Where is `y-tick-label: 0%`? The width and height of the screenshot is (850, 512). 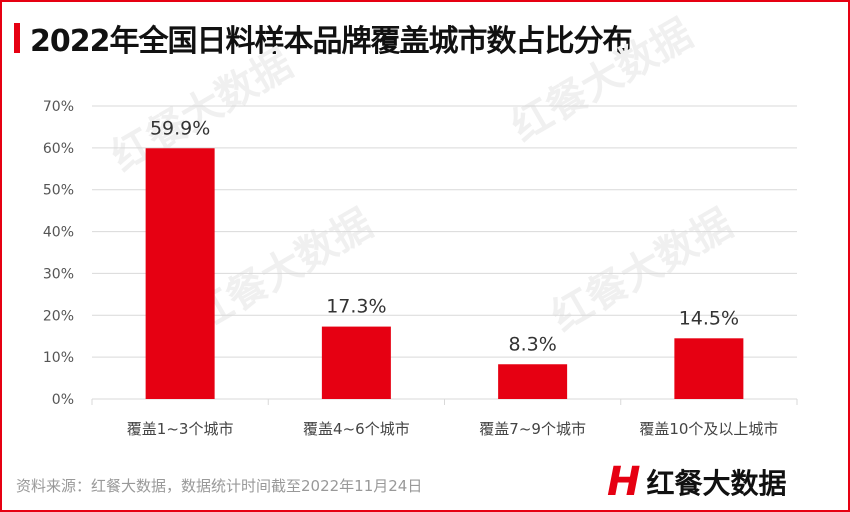
y-tick-label: 0% is located at coordinates (63, 400).